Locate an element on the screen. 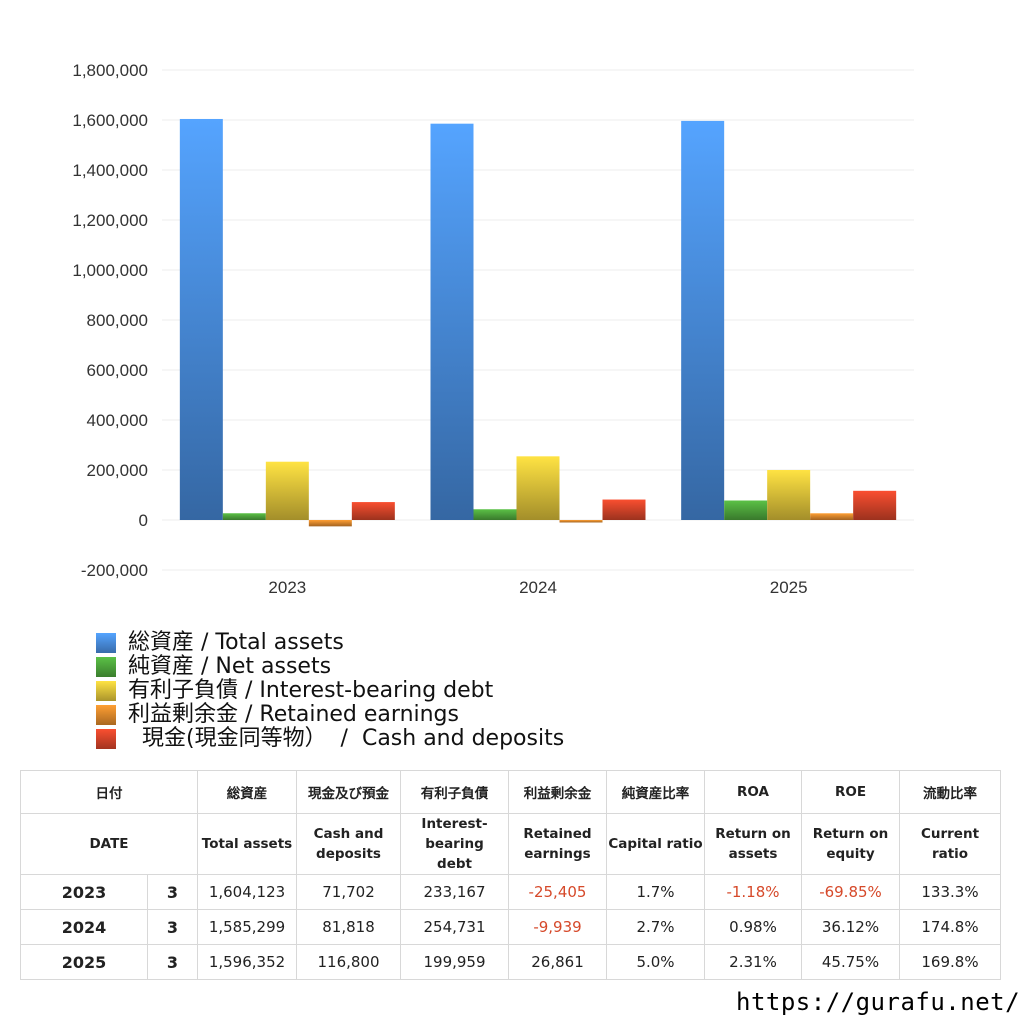 Image resolution: width=1024 pixels, height=1024 pixels. column-header-en: Capital ratio is located at coordinates (655, 844).